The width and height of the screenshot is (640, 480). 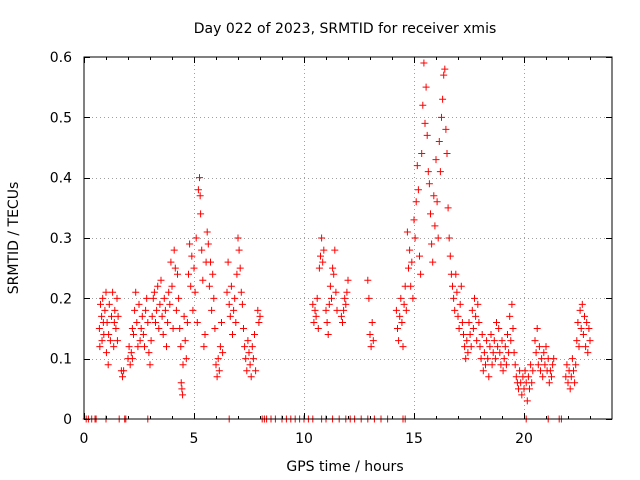 What do you see at coordinates (14, 238) in the screenshot?
I see `y-axis-label: SRMTID / TECUs` at bounding box center [14, 238].